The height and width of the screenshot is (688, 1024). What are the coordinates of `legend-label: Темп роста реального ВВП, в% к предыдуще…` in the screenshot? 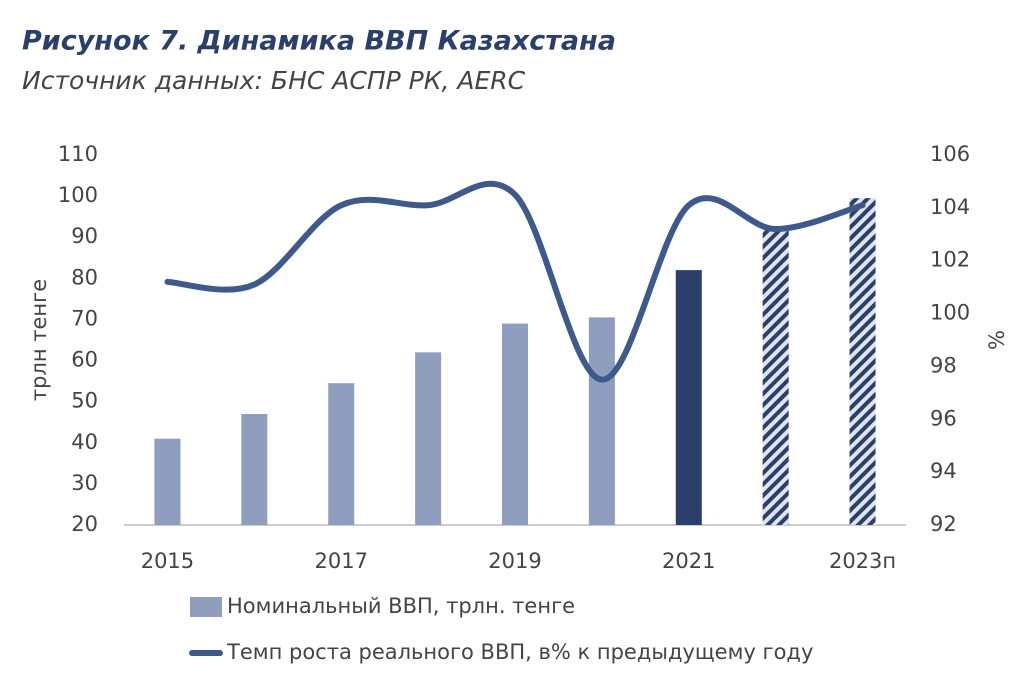 It's located at (519, 652).